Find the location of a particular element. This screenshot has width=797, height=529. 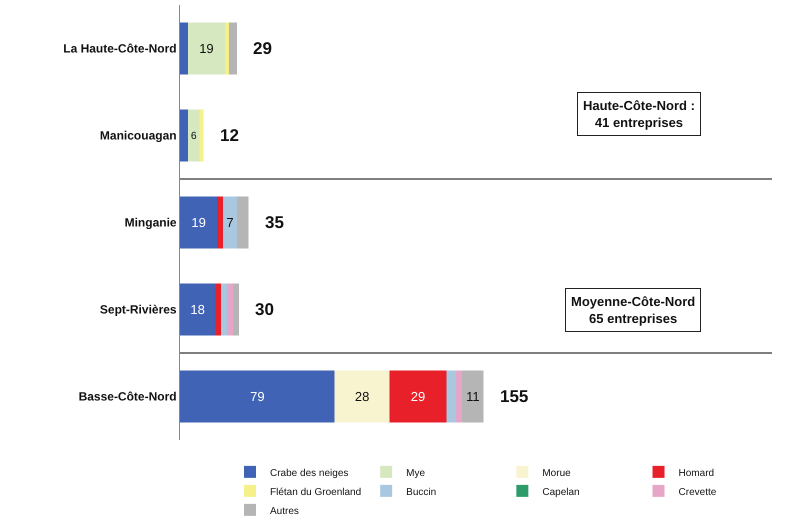

data-label: 18 is located at coordinates (197, 309).